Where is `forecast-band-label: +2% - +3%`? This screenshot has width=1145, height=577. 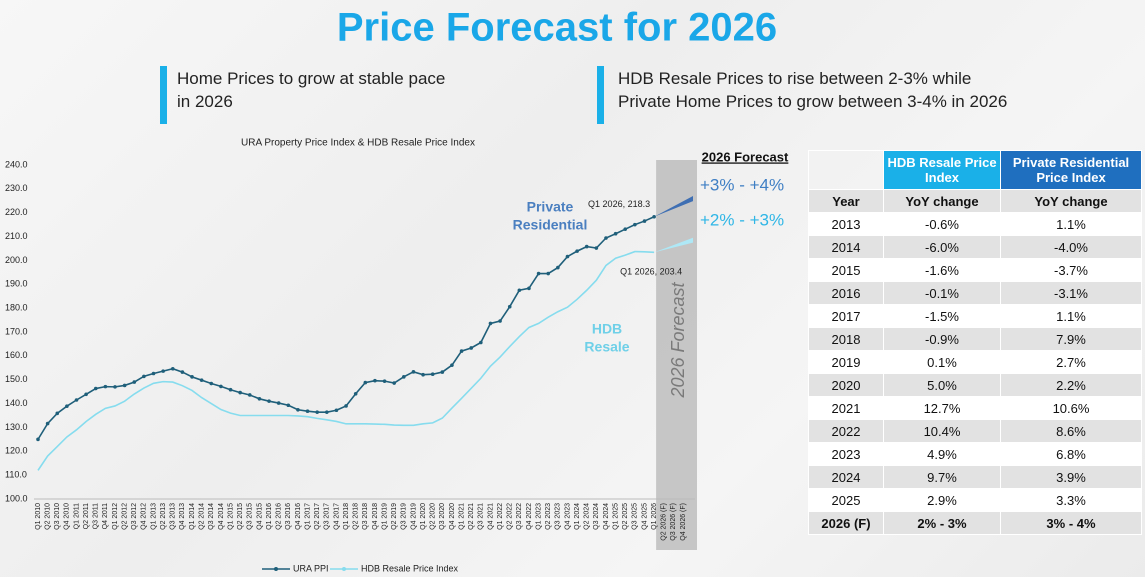
forecast-band-label: +2% - +3% is located at coordinates (742, 219).